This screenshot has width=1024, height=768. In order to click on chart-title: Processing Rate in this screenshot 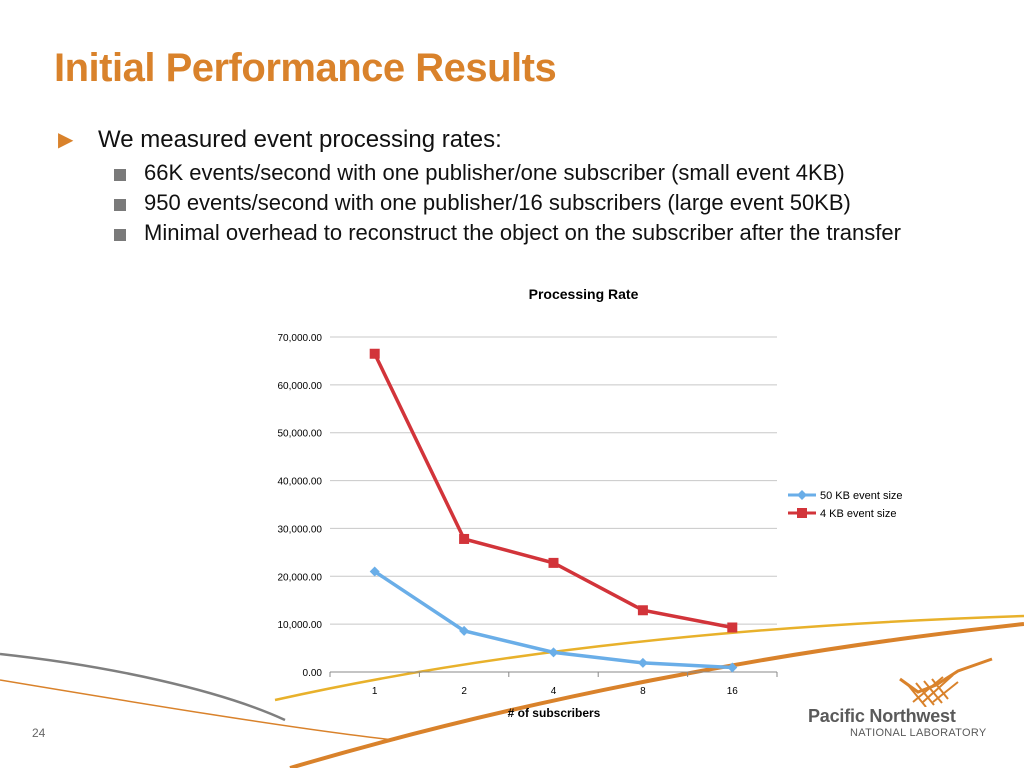, I will do `click(584, 294)`.